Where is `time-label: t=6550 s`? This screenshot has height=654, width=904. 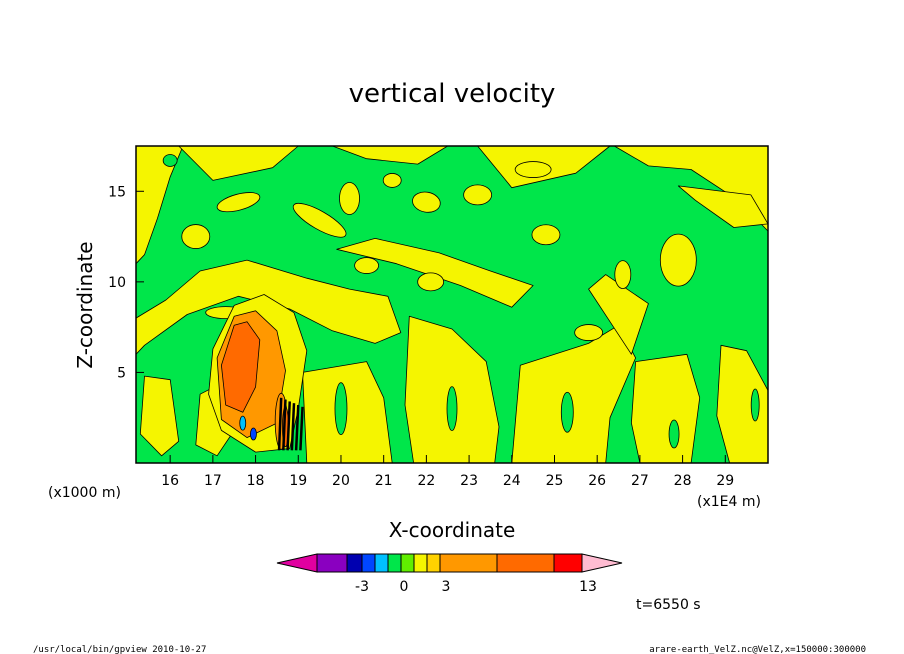
time-label: t=6550 s is located at coordinates (668, 605).